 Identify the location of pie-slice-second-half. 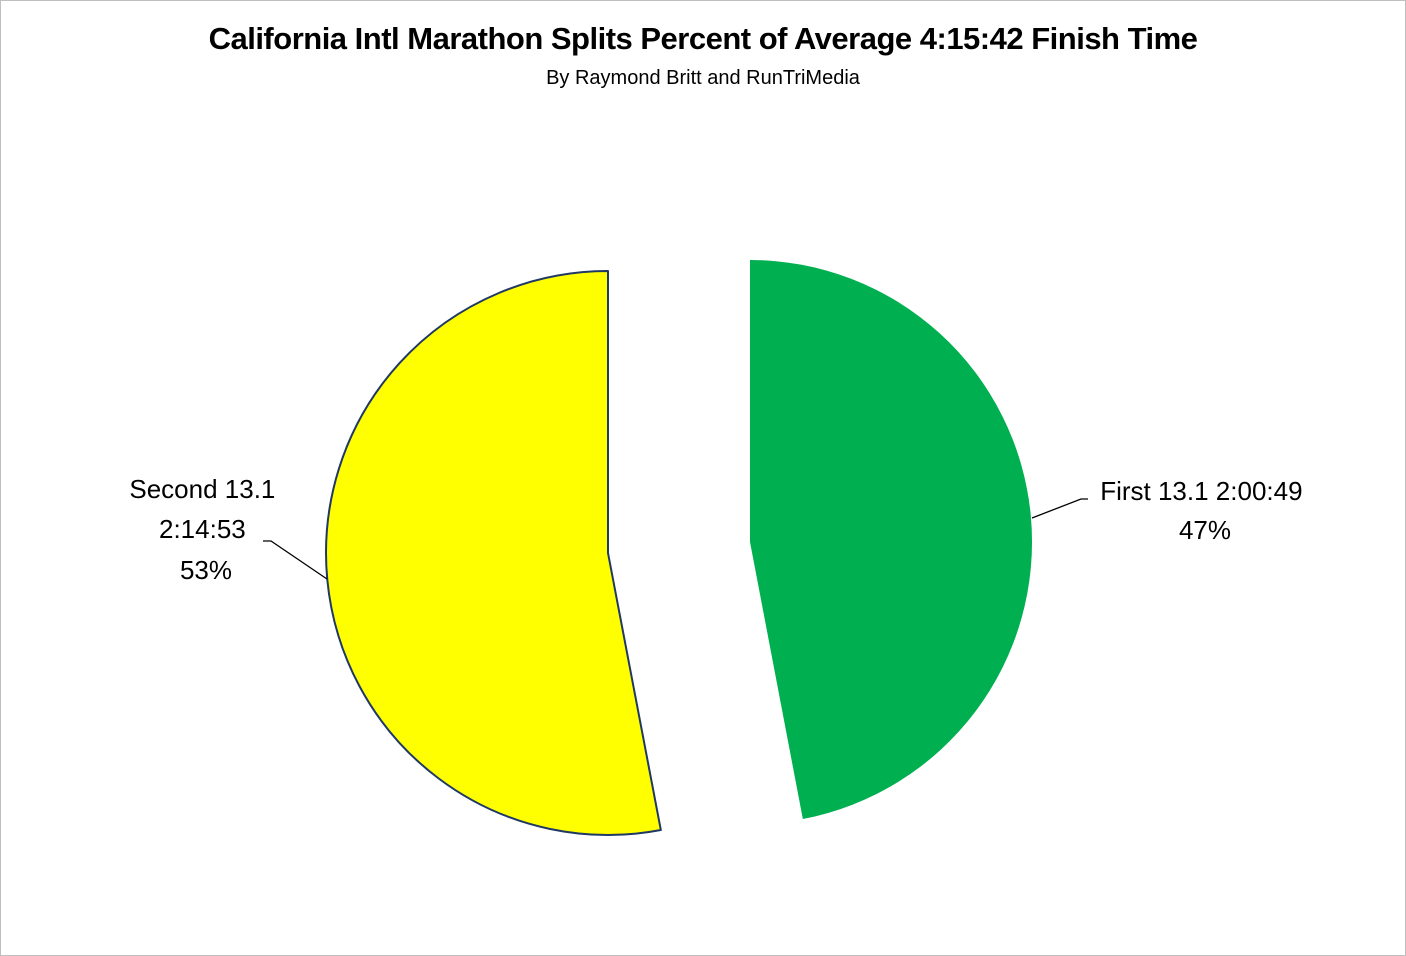
(493, 553).